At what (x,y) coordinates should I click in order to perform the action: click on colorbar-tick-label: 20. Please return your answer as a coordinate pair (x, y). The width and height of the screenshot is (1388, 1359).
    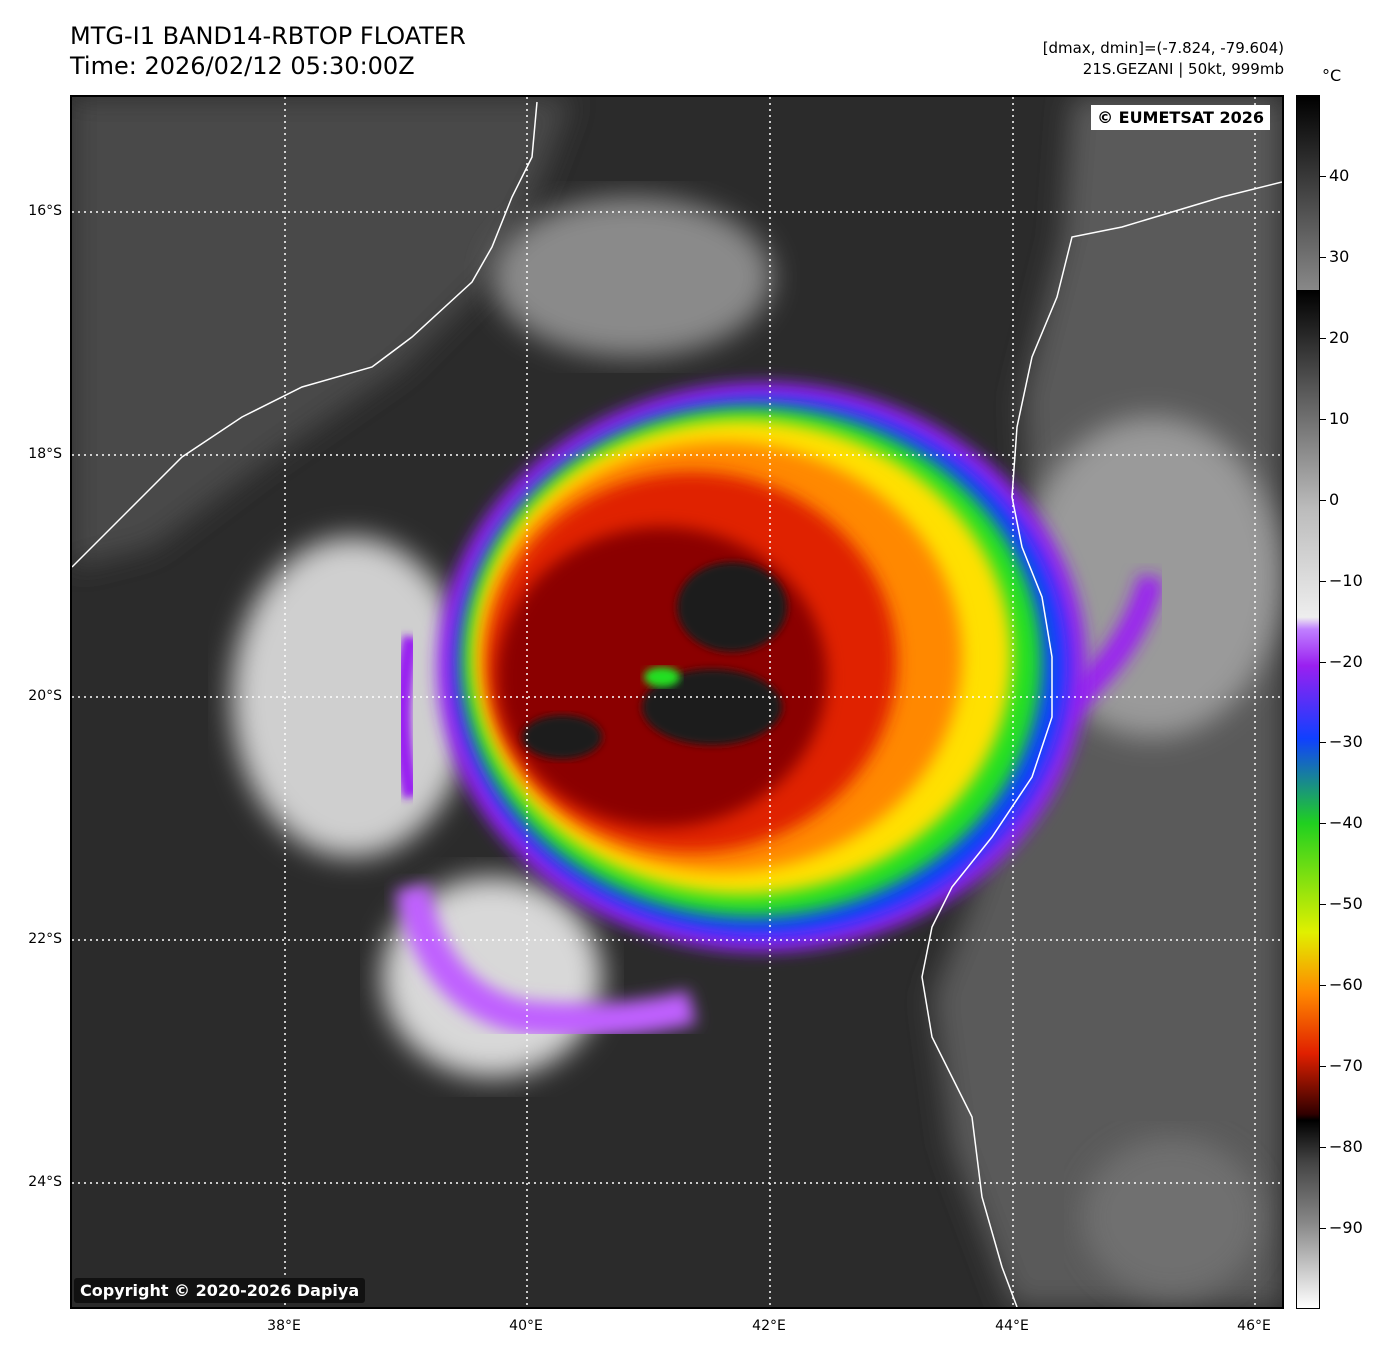
    Looking at the image, I should click on (1339, 337).